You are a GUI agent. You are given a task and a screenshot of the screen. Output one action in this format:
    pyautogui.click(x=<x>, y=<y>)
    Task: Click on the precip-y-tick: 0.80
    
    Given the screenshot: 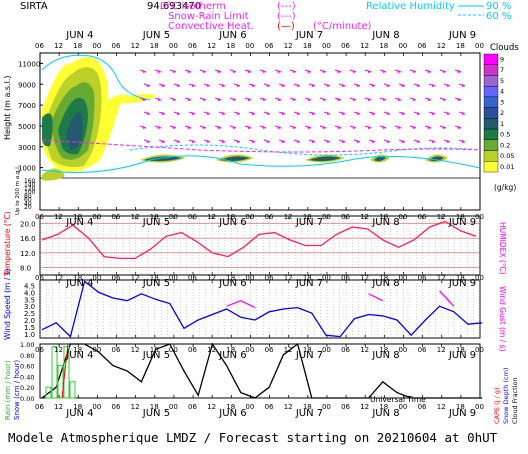 What is the action you would take?
    pyautogui.click(x=27, y=356)
    